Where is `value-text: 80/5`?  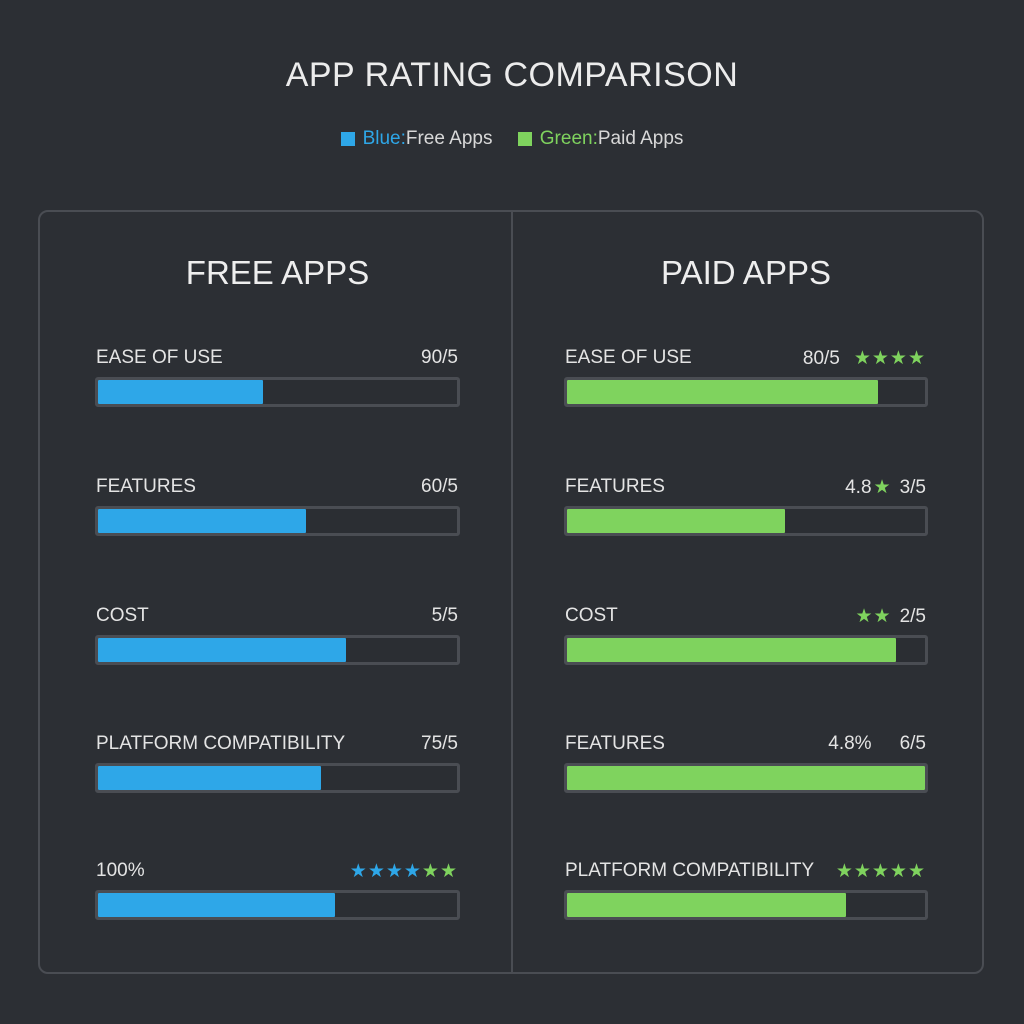
value-text: 80/5 is located at coordinates (821, 358).